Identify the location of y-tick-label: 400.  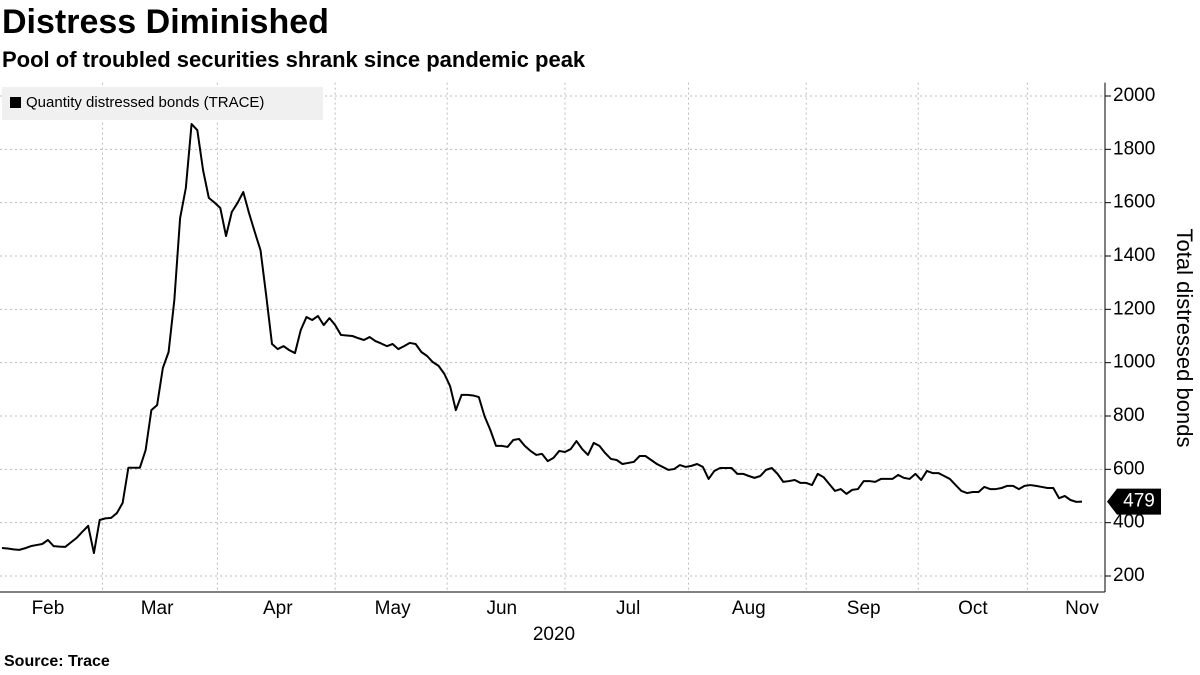
(1129, 522).